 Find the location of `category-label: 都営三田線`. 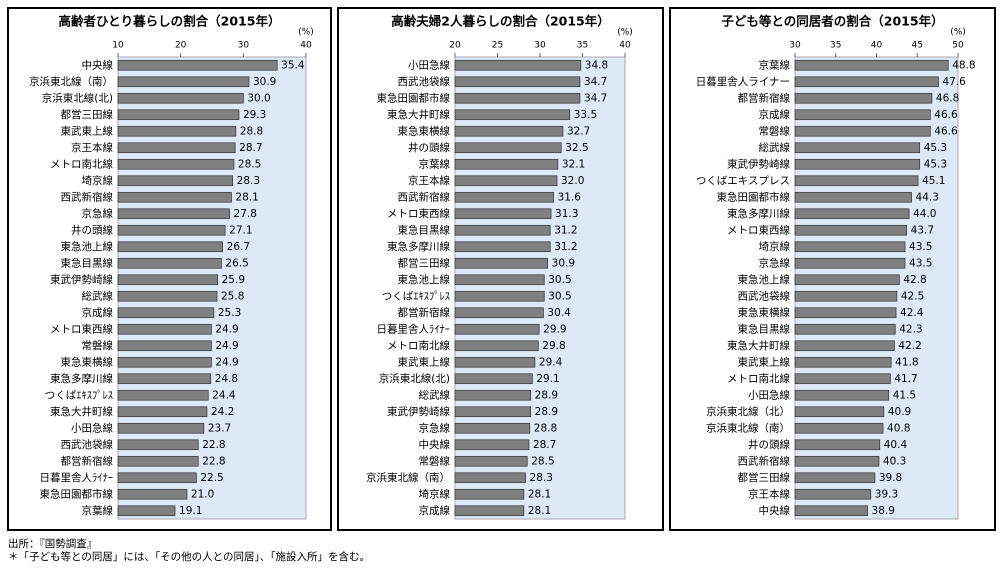

category-label: 都営三田線 is located at coordinates (87, 114).